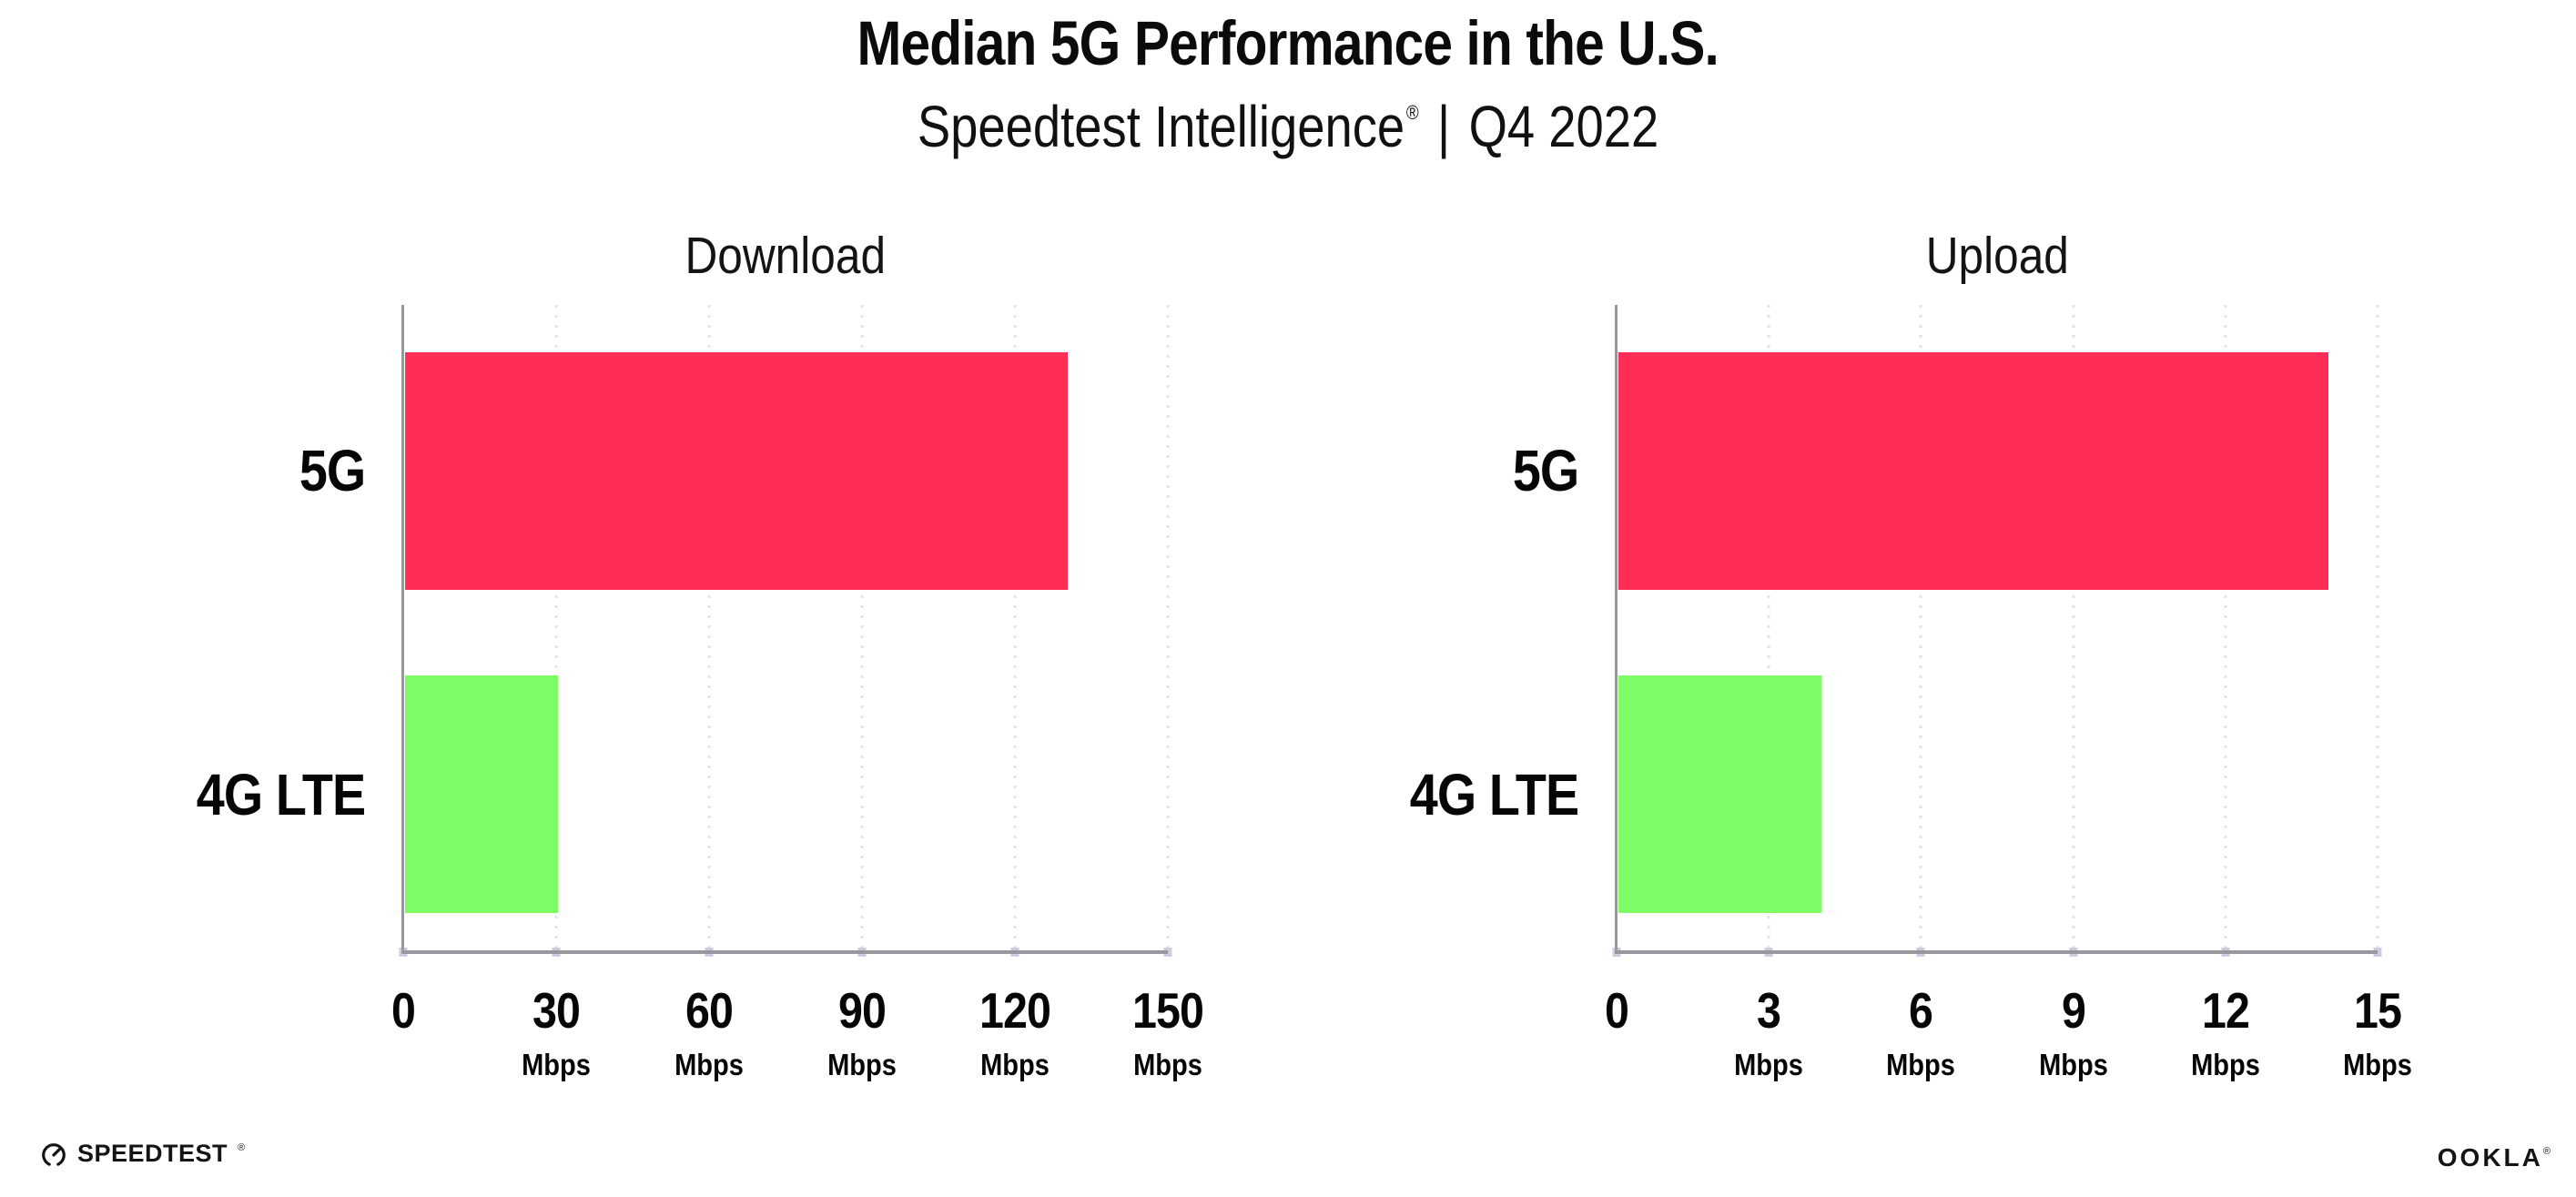 The width and height of the screenshot is (2576, 1197). What do you see at coordinates (2008, 1040) in the screenshot?
I see `upload-x-axis-labels: 0 3 Mbps 6 Mbps 9 Mbps 12 Mbps 15 Mbps` at bounding box center [2008, 1040].